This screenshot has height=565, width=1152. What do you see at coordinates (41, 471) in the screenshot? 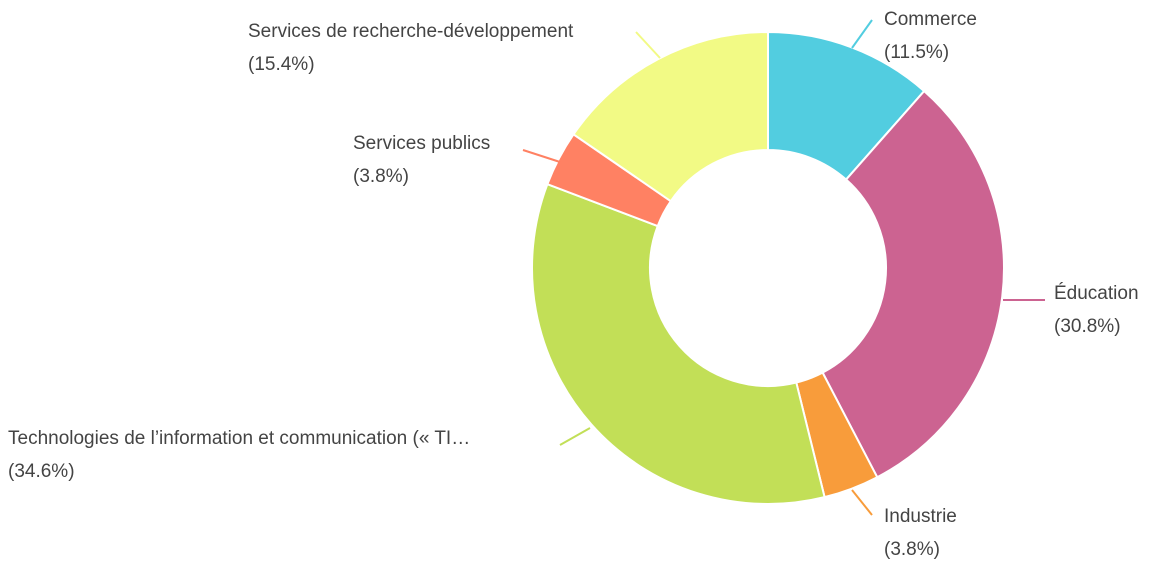
I see `slice-value-label: (34.6%)` at bounding box center [41, 471].